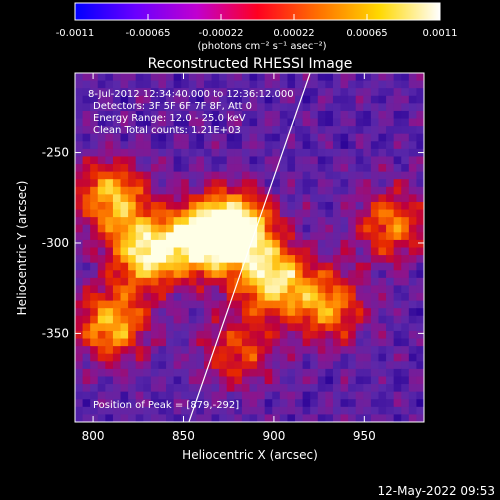 This screenshot has width=500, height=500. I want to click on colorbar-unit-label: (photons cm⁻² s⁻¹ asec⁻²), so click(261, 46).